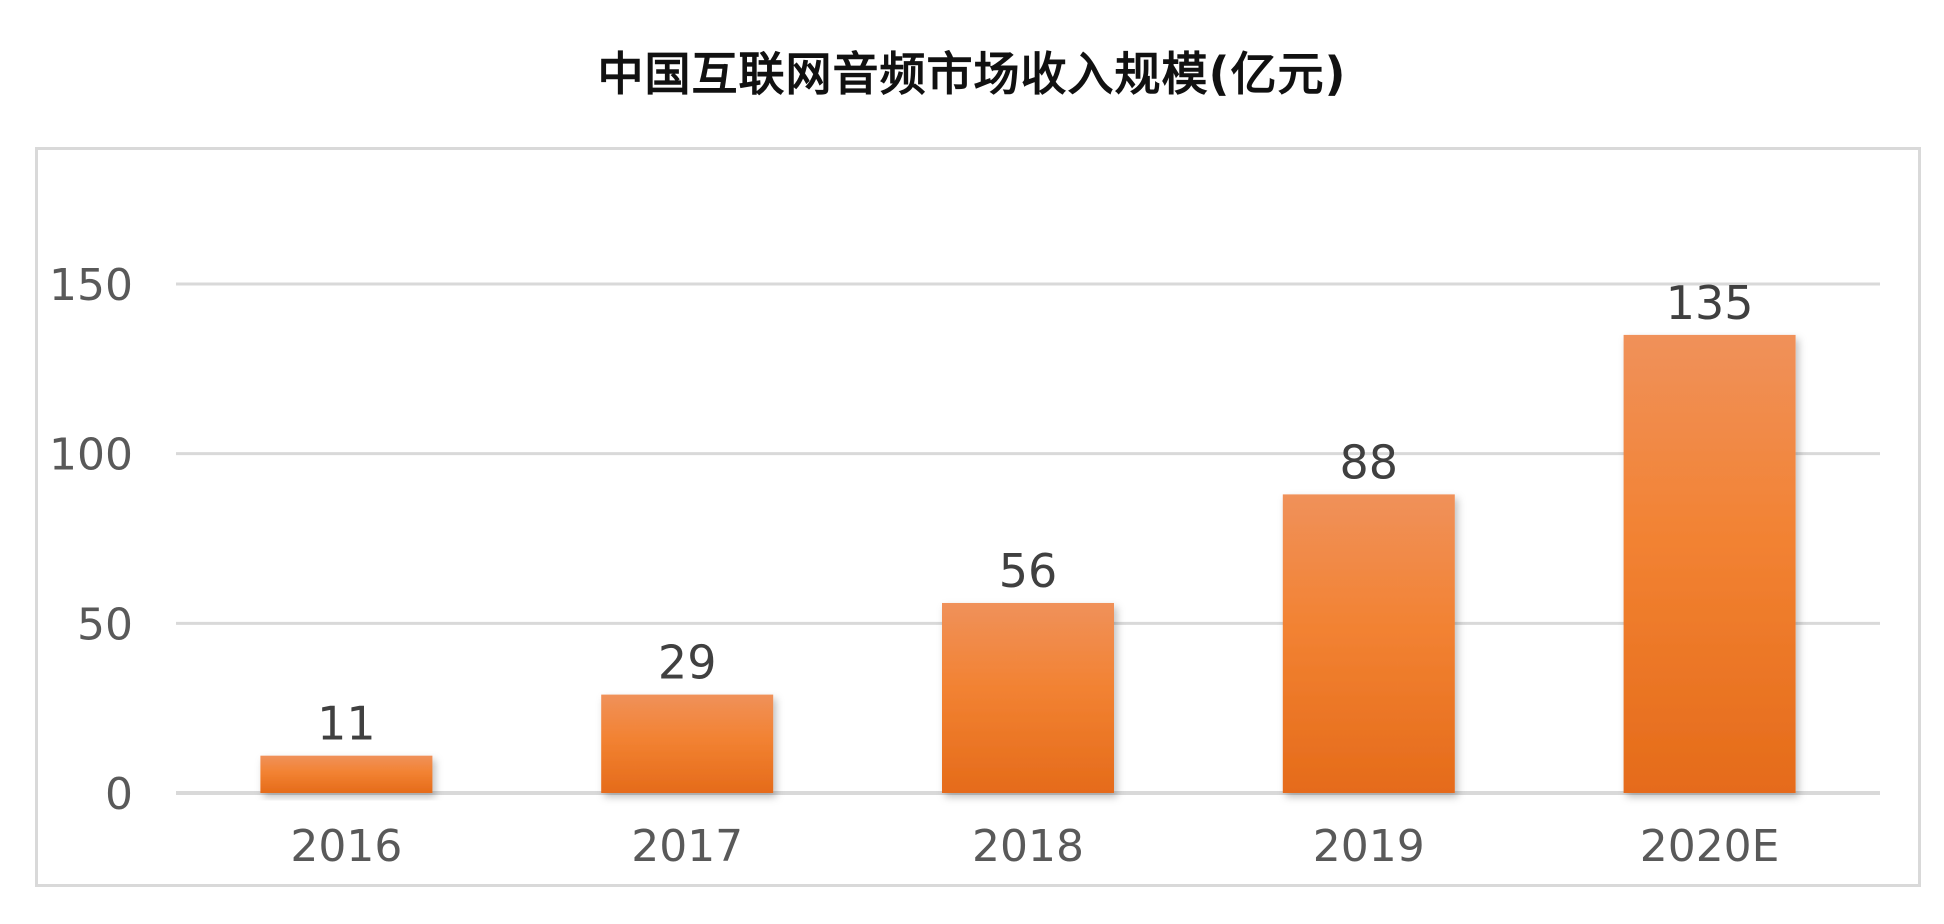  I want to click on y-tick-label: 150, so click(91, 285).